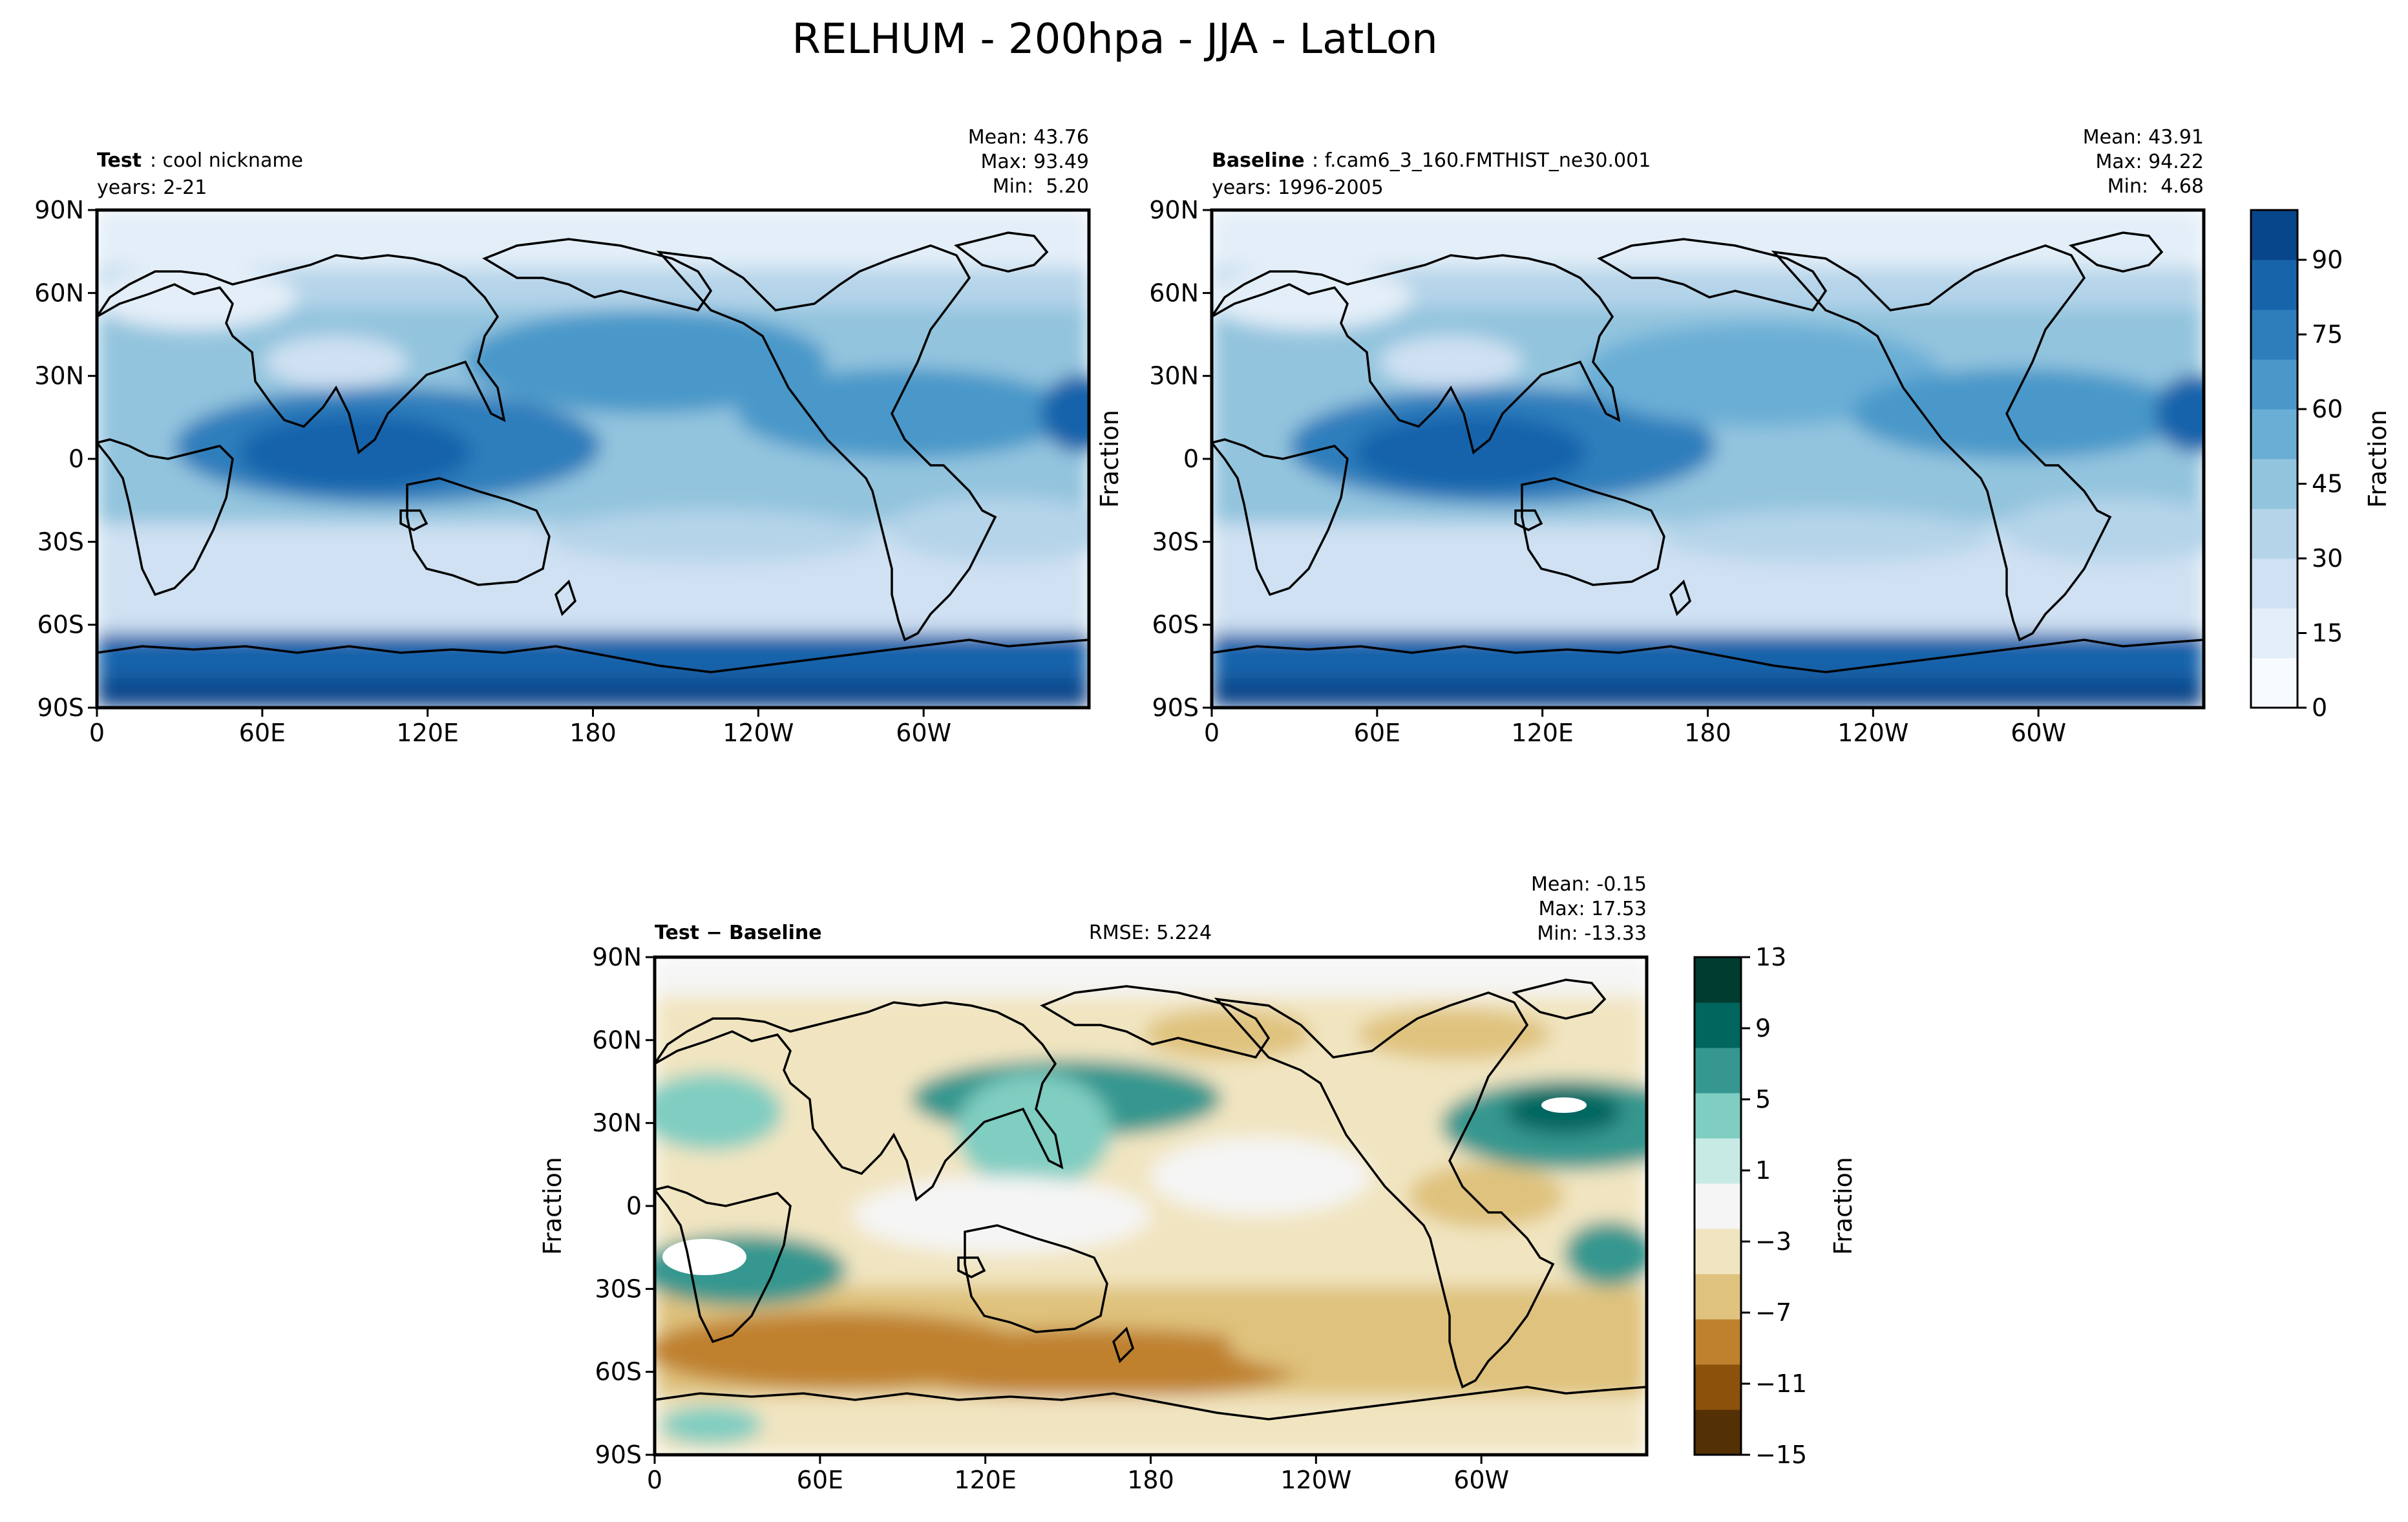 This screenshot has height=1522, width=2408. What do you see at coordinates (1150, 933) in the screenshot?
I see `difference-rmse: RMSE: 5.224` at bounding box center [1150, 933].